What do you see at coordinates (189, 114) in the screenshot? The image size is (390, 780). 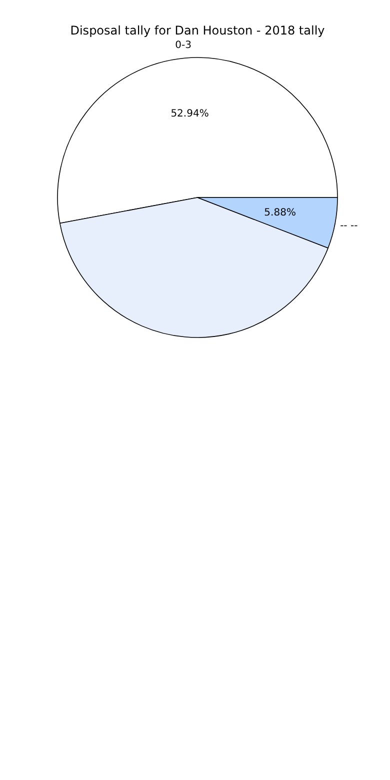 I see `data-label: 52.94%` at bounding box center [189, 114].